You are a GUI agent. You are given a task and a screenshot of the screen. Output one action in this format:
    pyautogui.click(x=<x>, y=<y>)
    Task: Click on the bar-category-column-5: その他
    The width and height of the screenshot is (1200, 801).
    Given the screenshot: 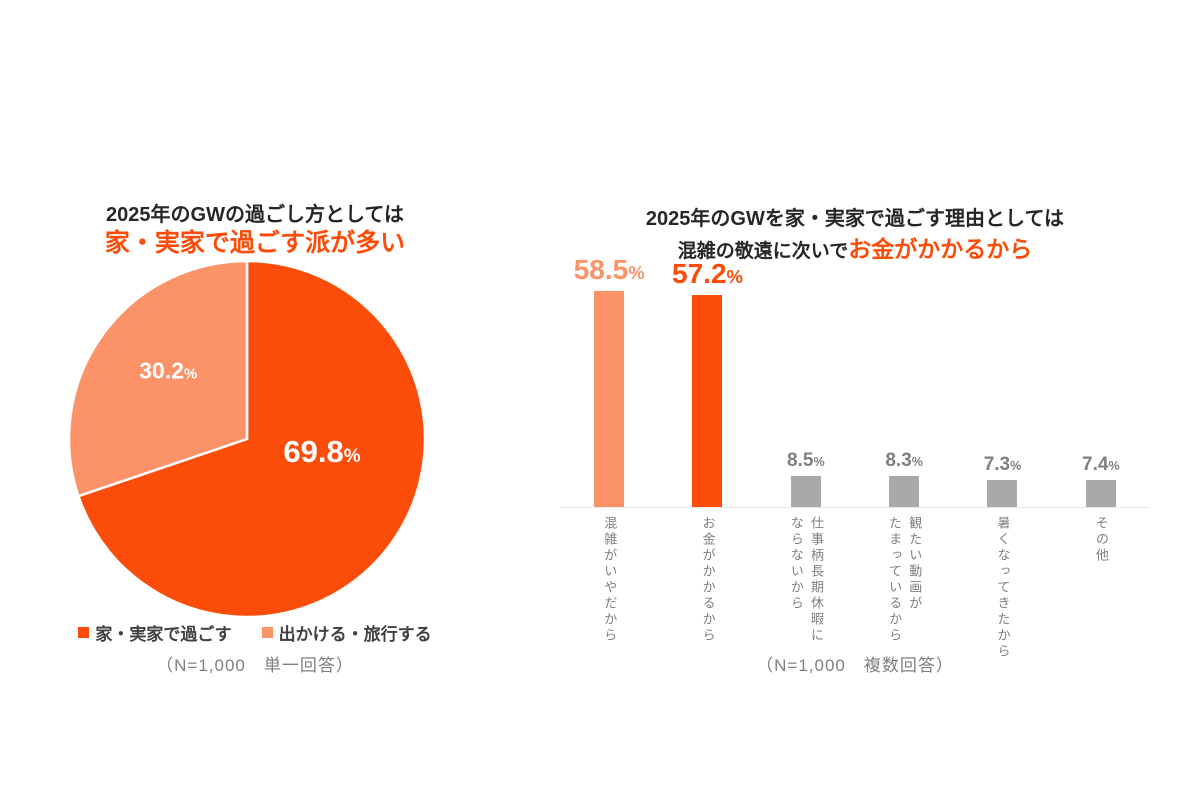 What is the action you would take?
    pyautogui.click(x=1101, y=603)
    